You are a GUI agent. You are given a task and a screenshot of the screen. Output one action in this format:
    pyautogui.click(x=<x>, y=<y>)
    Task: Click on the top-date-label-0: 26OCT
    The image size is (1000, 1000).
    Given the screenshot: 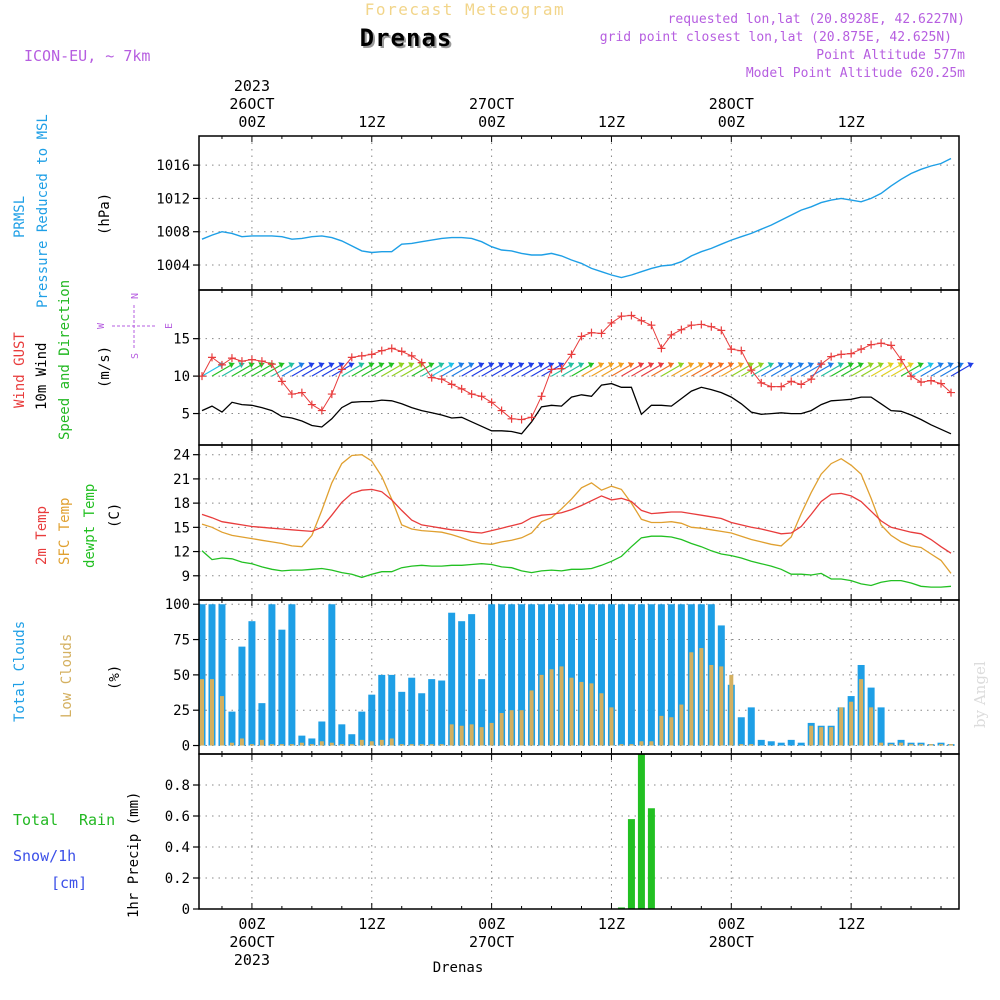 What is the action you would take?
    pyautogui.click(x=251, y=104)
    